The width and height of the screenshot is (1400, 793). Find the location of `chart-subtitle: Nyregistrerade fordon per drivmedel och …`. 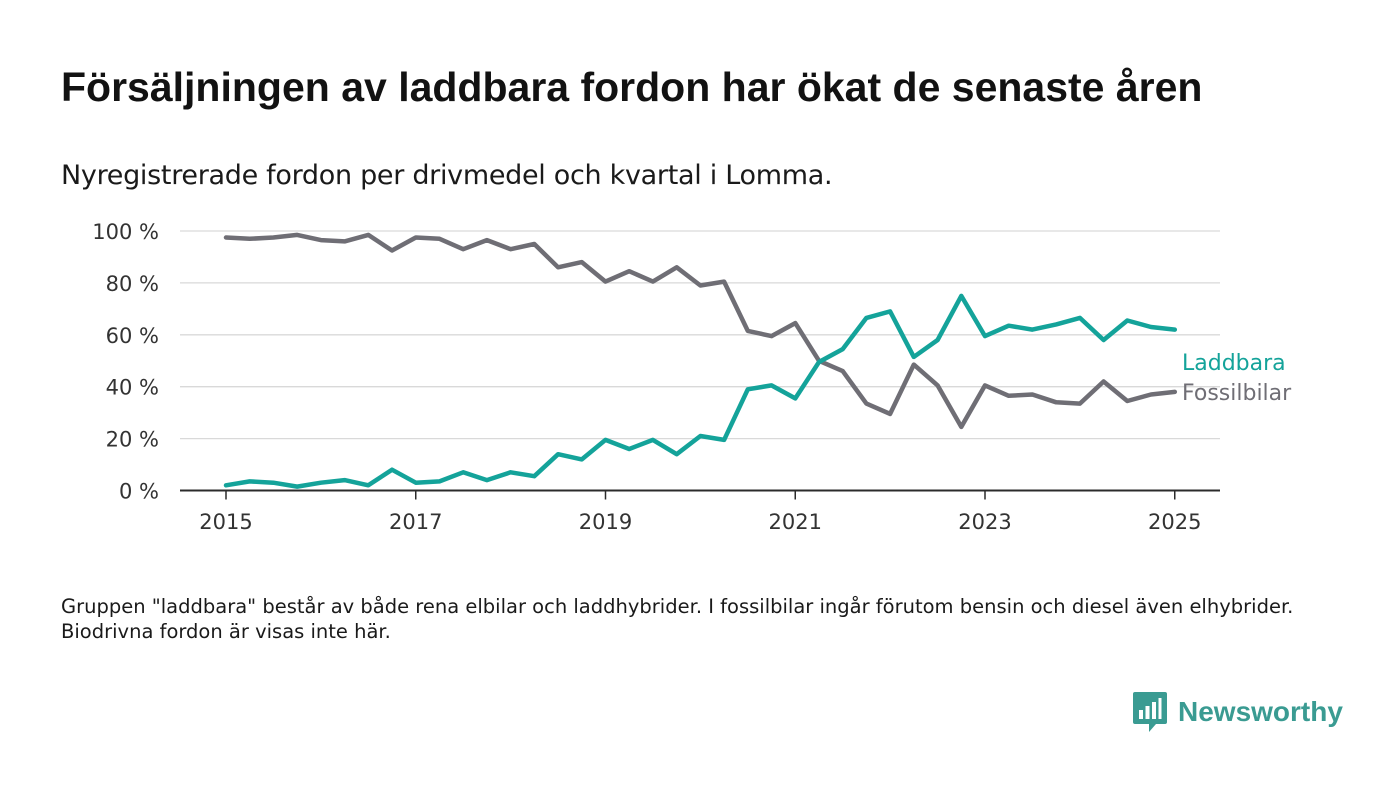

chart-subtitle: Nyregistrerade fordon per drivmedel och … is located at coordinates (447, 175).